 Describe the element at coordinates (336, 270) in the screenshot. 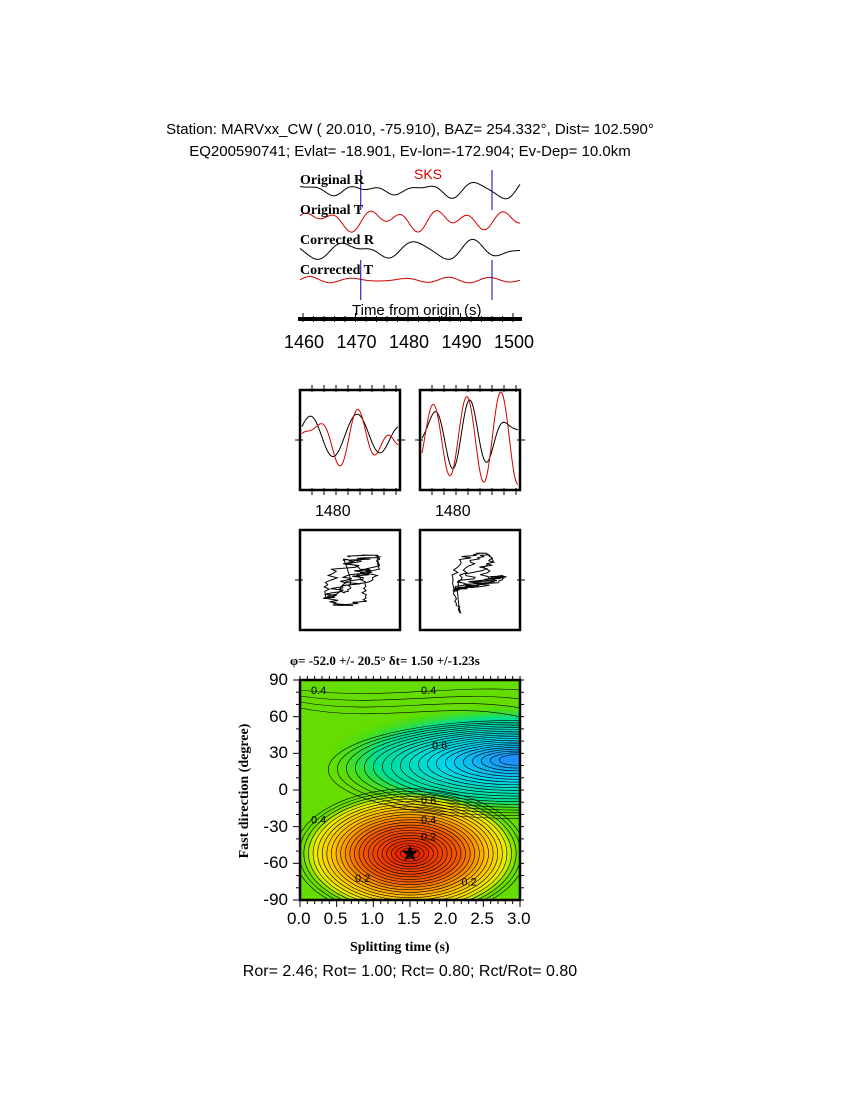

I see `trace-label: Corrected T` at that location.